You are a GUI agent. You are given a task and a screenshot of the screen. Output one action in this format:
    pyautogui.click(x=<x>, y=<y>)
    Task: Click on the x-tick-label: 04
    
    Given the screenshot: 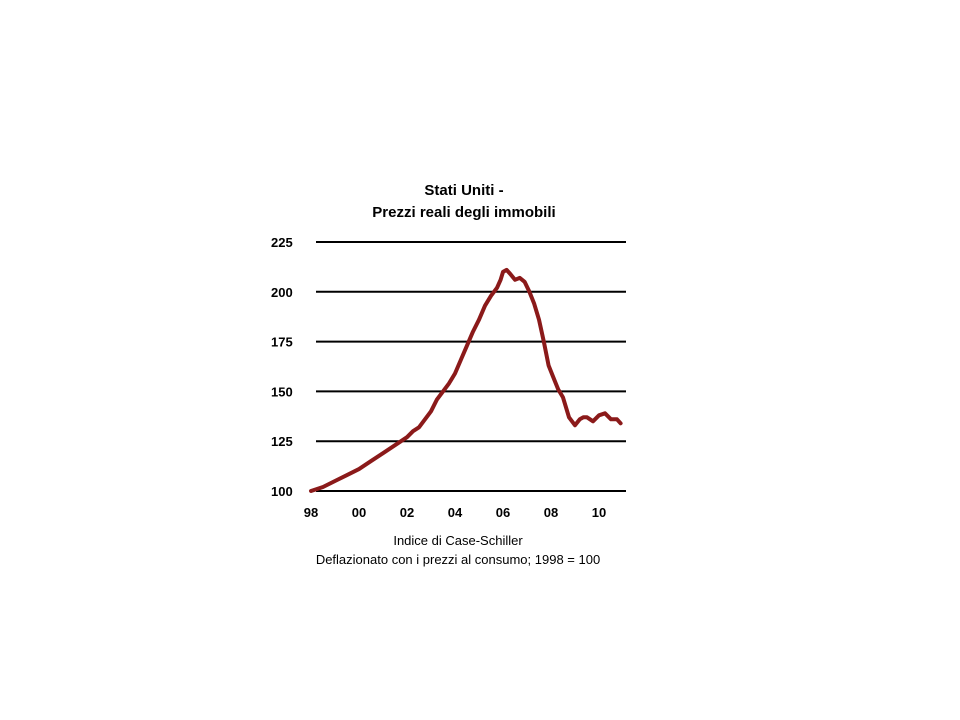 What is the action you would take?
    pyautogui.click(x=455, y=512)
    